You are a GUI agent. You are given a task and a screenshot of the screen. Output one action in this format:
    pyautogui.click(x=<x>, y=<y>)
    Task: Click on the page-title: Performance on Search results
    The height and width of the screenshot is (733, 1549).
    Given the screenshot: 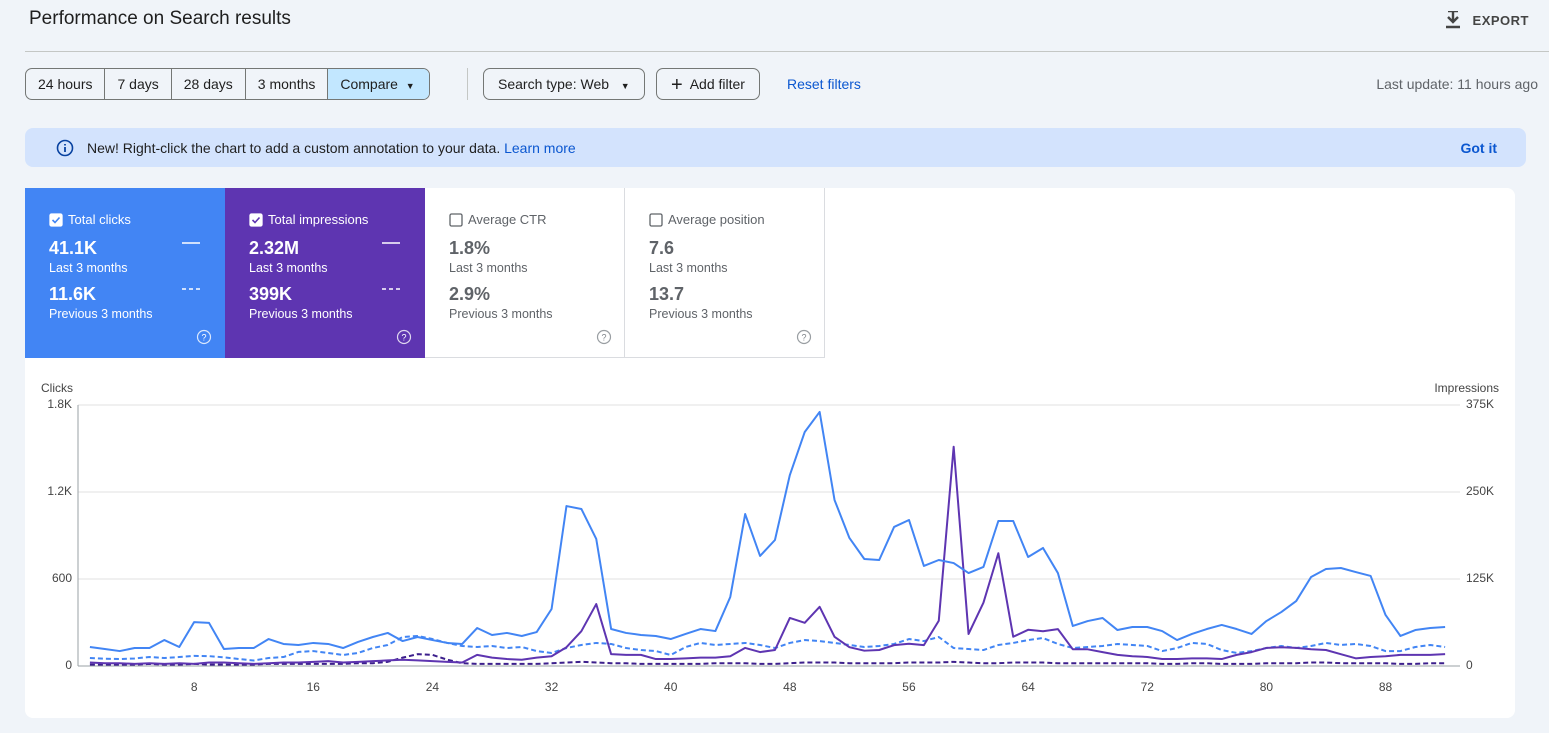 What is the action you would take?
    pyautogui.click(x=160, y=18)
    